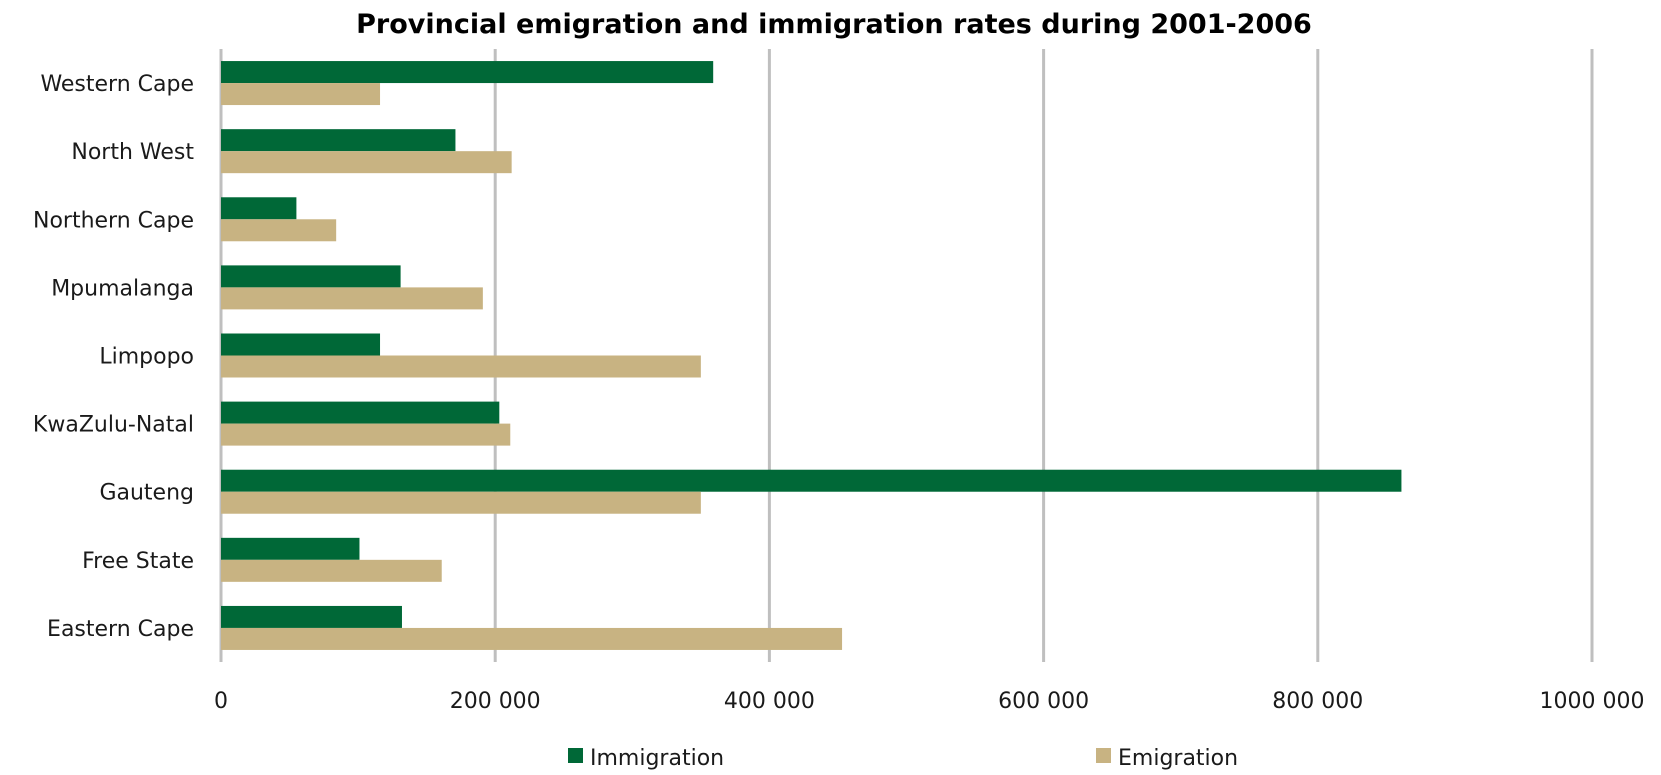  I want to click on category-label: Gauteng, so click(146, 493).